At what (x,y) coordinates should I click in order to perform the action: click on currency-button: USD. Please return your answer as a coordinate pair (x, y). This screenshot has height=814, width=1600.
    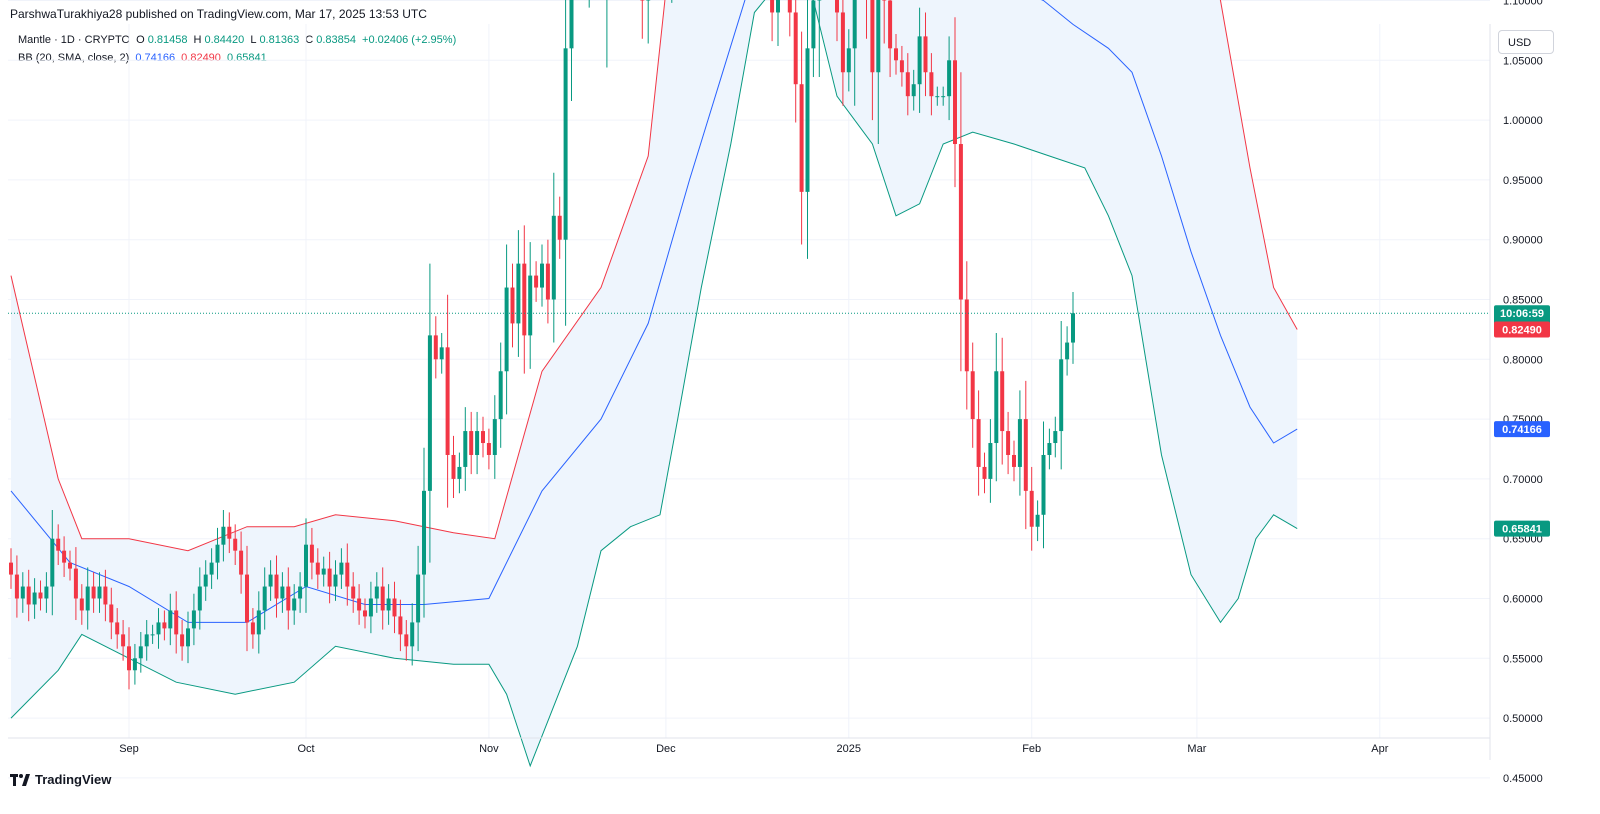
    Looking at the image, I should click on (1526, 42).